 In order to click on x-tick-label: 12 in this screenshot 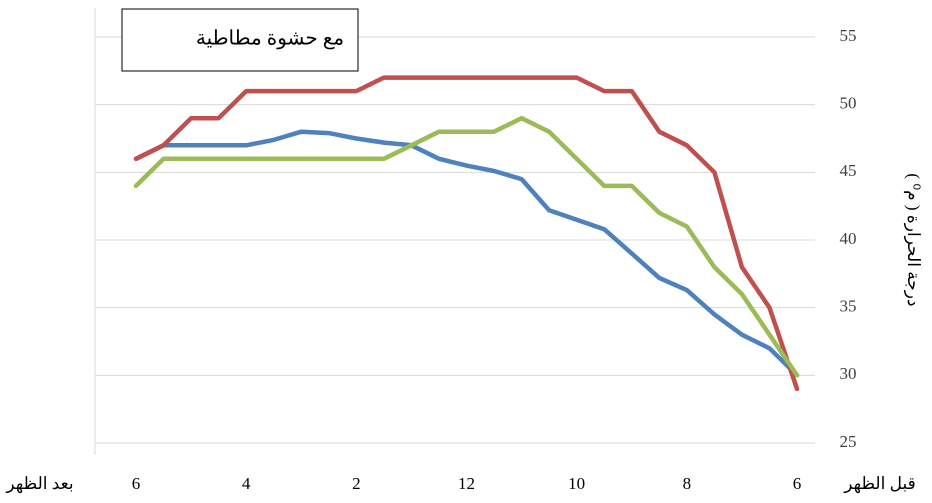, I will do `click(466, 483)`.